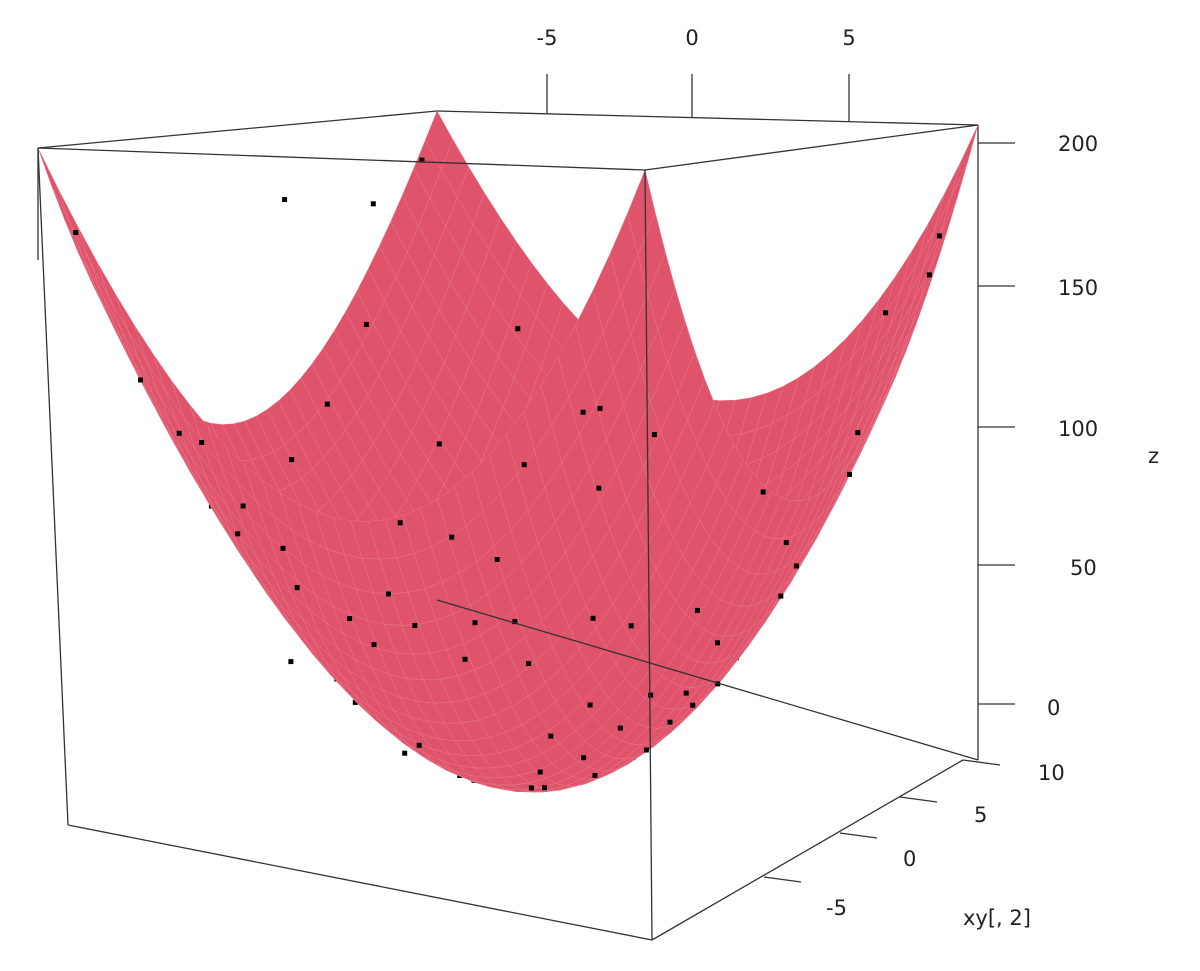  Describe the element at coordinates (696, 73) in the screenshot. I see `x-axis-ticks: -5 0 5` at that location.